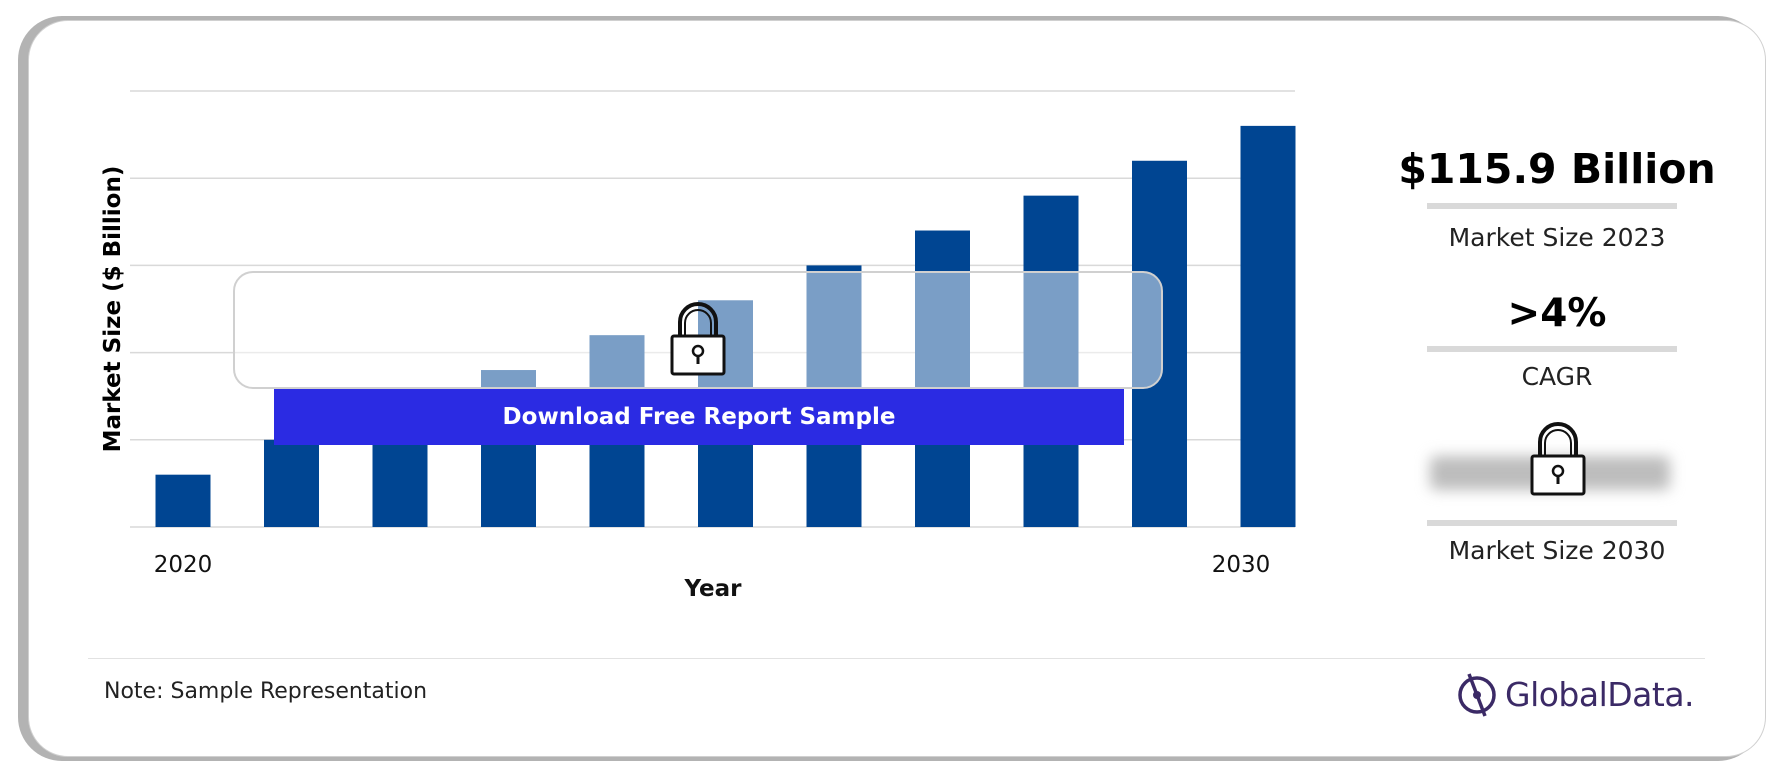 Image resolution: width=1792 pixels, height=777 pixels. I want to click on footer-note: Note: Sample Representation, so click(266, 691).